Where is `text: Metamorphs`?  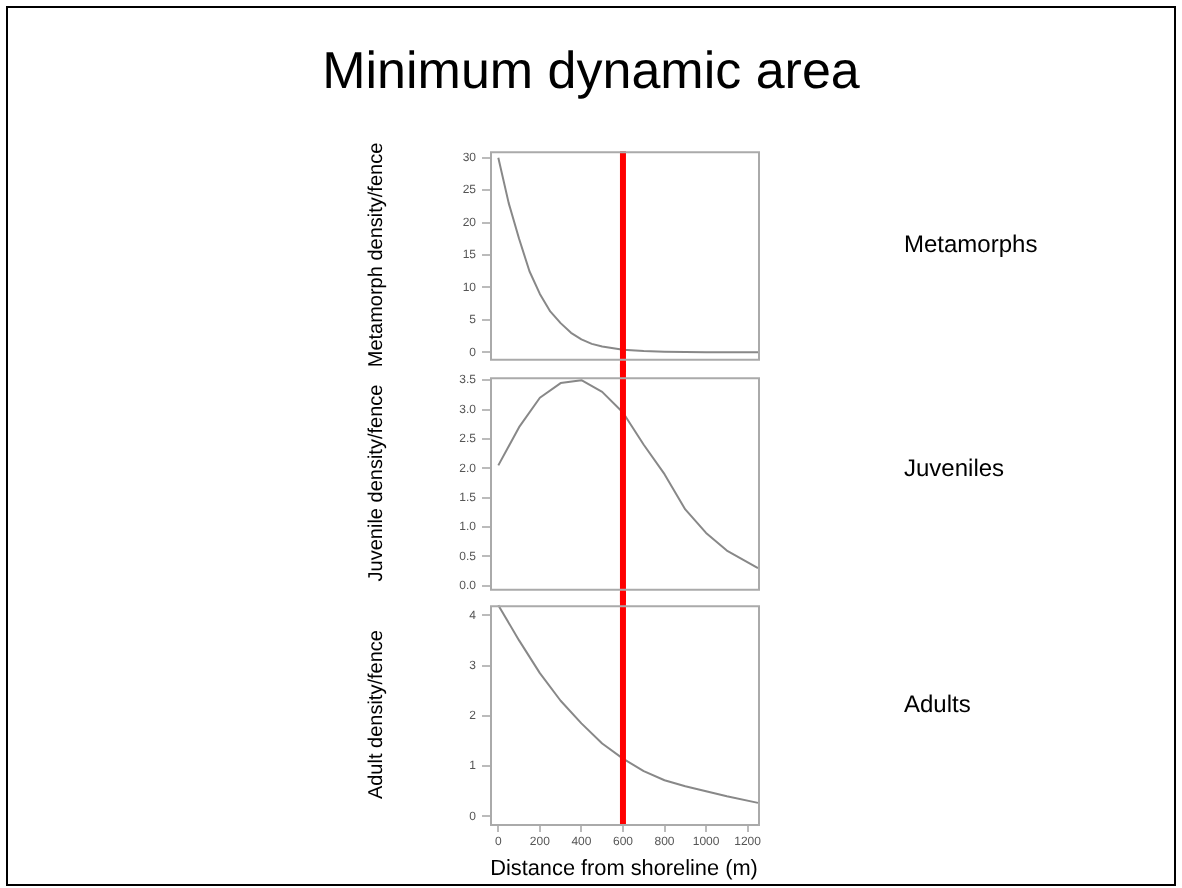
text: Metamorphs is located at coordinates (971, 244).